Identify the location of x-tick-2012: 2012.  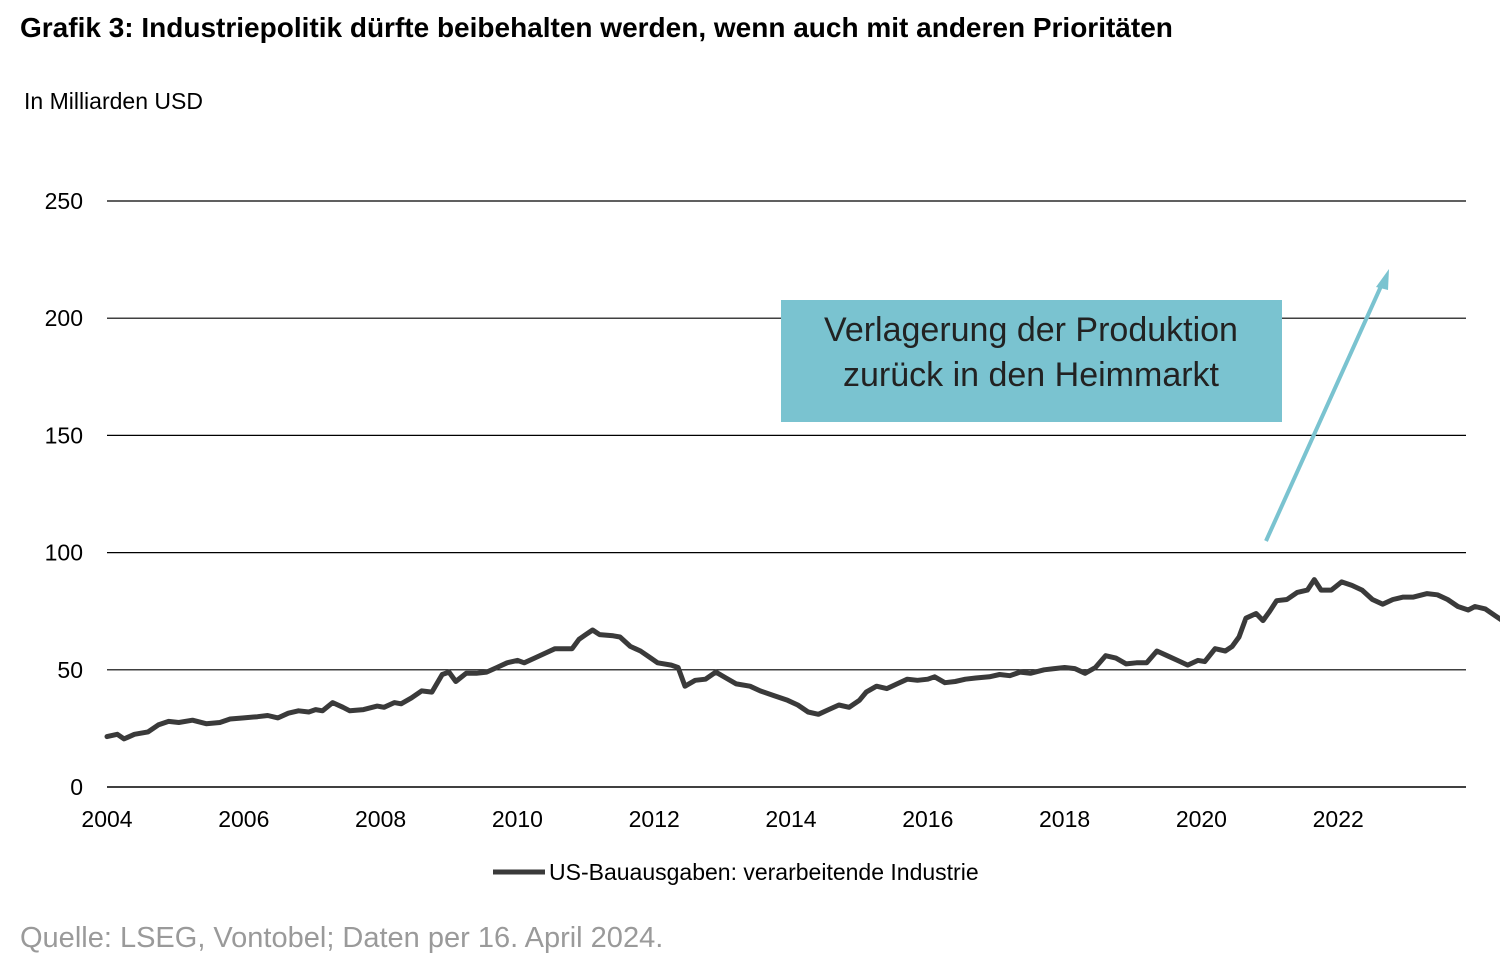
(654, 819).